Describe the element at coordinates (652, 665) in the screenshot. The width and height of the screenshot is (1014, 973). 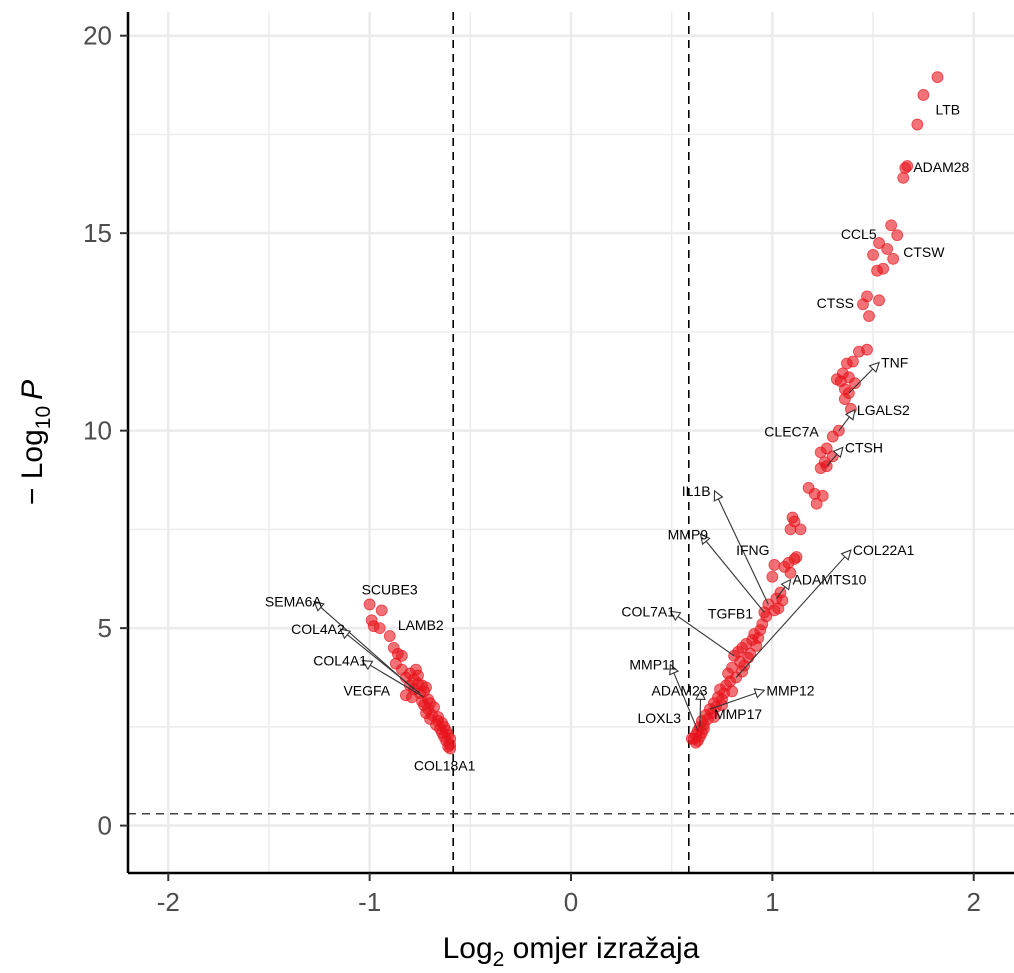
I see `gene-label: MMP11` at that location.